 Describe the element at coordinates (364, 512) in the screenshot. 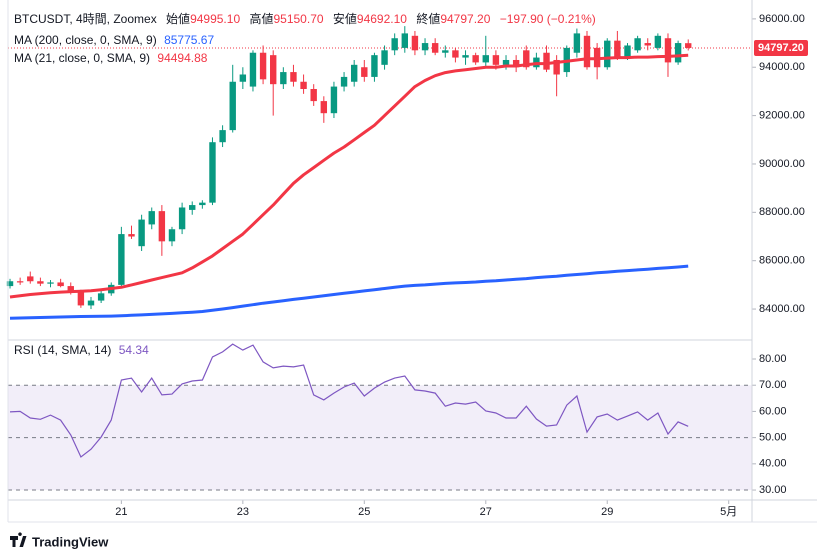

I see `x-tick-label: 25` at that location.